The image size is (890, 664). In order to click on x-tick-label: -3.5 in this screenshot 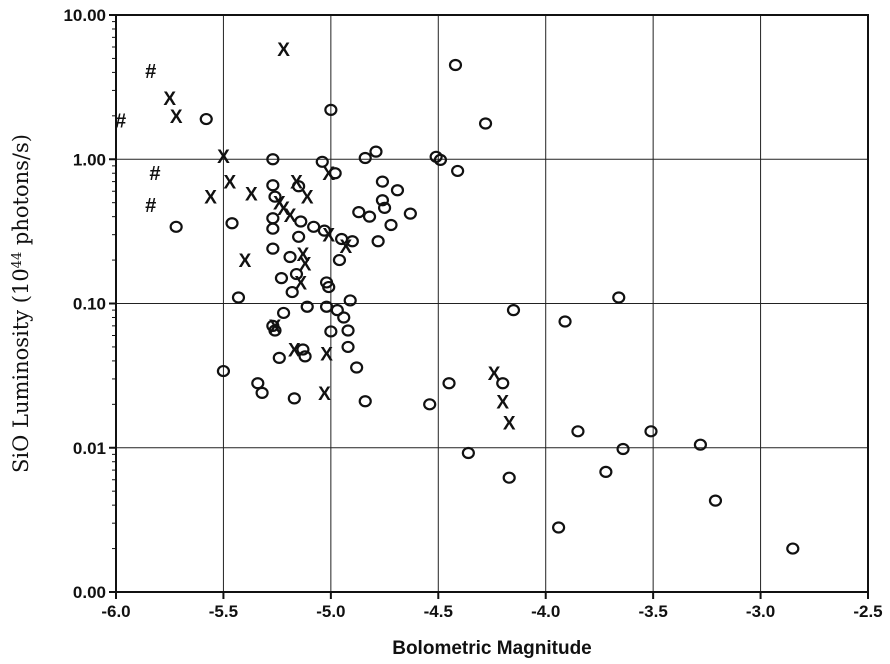, I will do `click(652, 611)`.